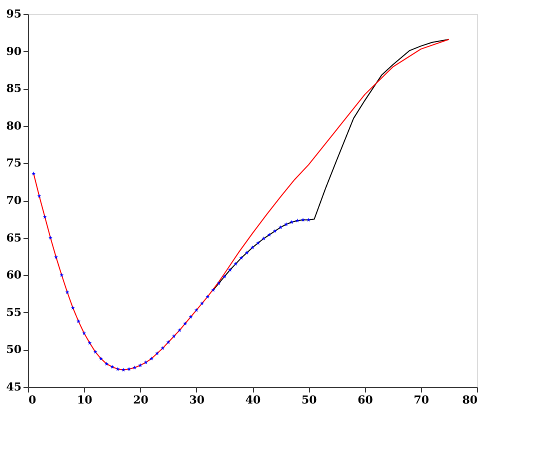 The height and width of the screenshot is (460, 546). What do you see at coordinates (14, 163) in the screenshot?
I see `y-tick-label: 75` at bounding box center [14, 163].